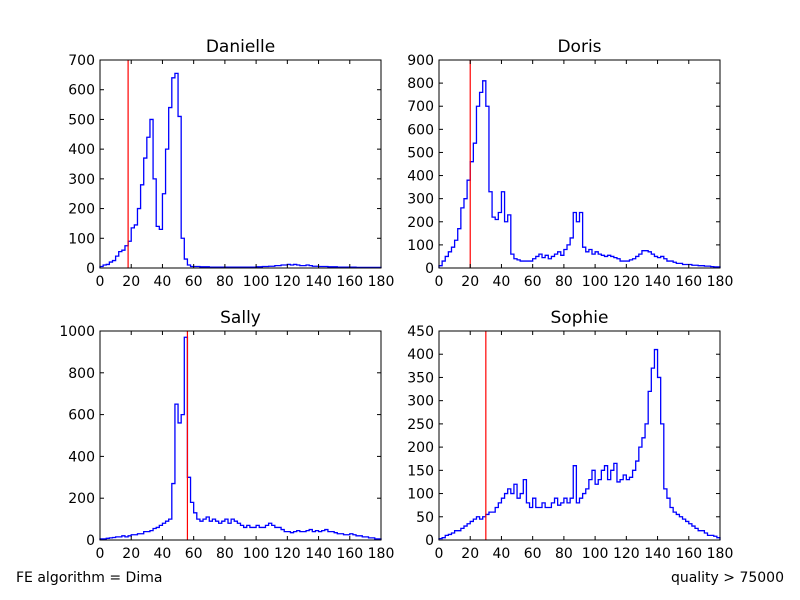 The width and height of the screenshot is (800, 600). What do you see at coordinates (420, 378) in the screenshot?
I see `y-tick-label: 350` at bounding box center [420, 378].